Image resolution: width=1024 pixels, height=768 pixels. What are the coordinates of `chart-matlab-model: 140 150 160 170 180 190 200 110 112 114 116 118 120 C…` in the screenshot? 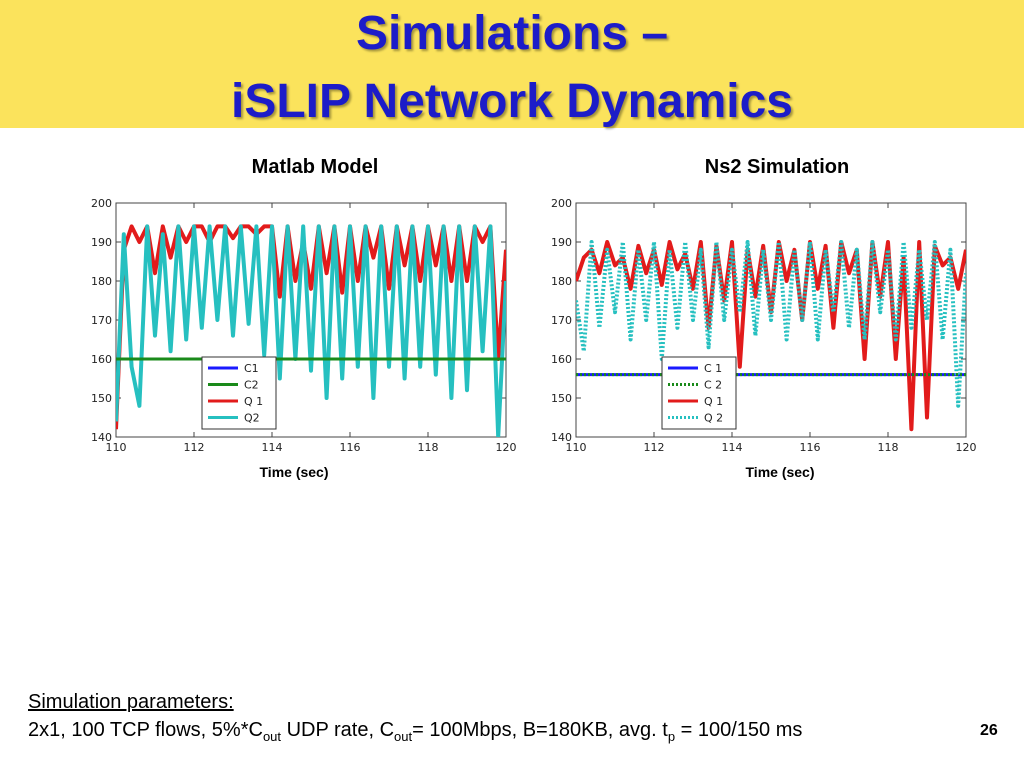 It's located at (304, 325).